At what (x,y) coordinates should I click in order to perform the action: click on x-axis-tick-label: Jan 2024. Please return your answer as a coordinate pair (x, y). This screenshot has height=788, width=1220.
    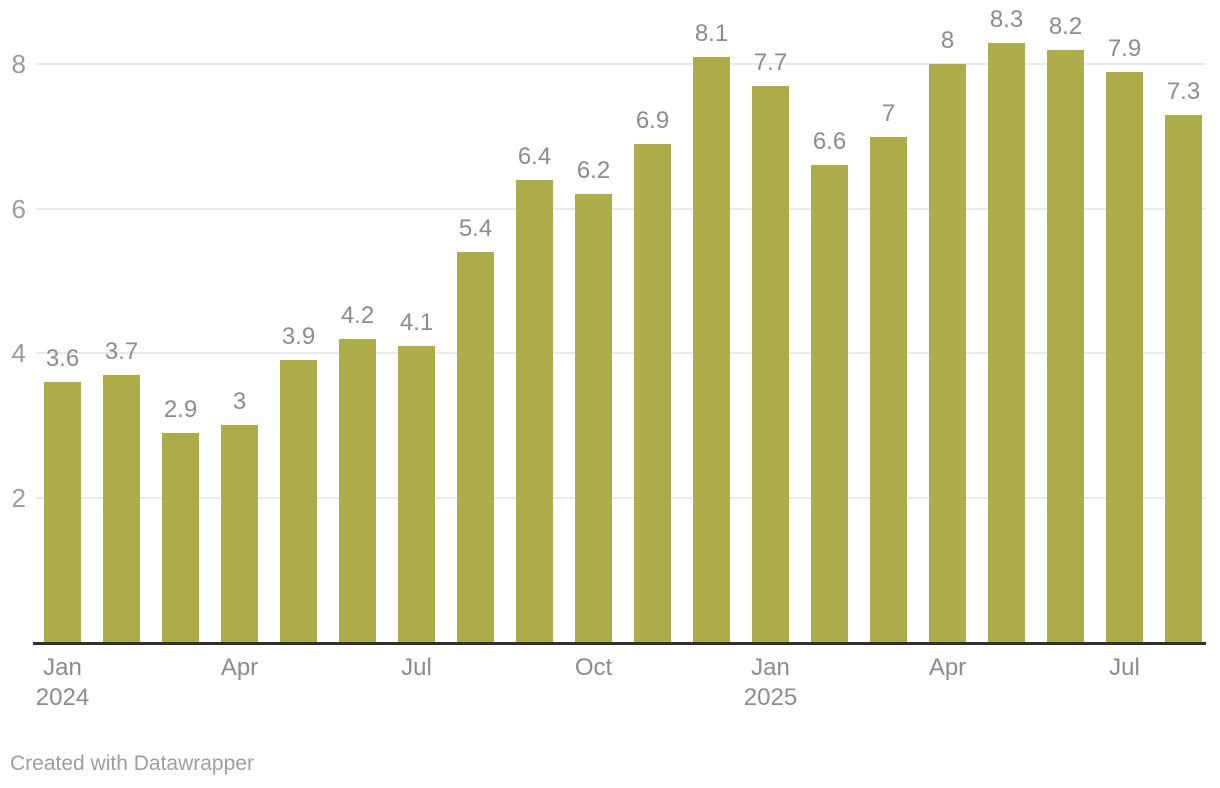
    Looking at the image, I should click on (64, 683).